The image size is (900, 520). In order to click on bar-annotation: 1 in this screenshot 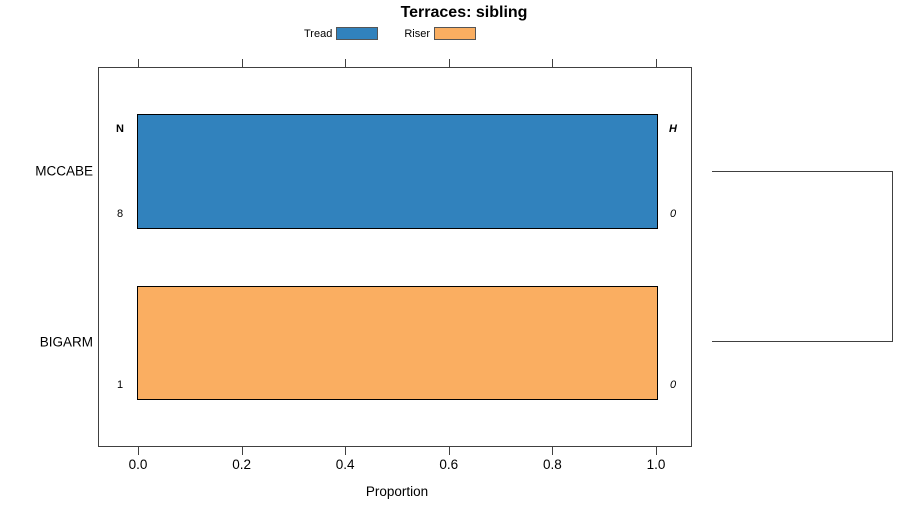, I will do `click(120, 385)`.